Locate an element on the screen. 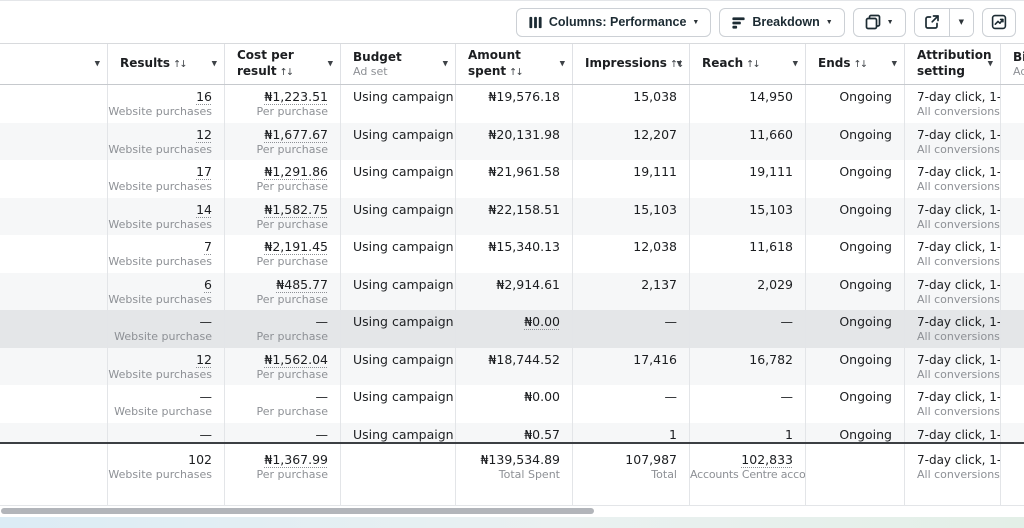 The width and height of the screenshot is (1024, 528). cost-per-result-cell: ₦1,562.04 Per purchase is located at coordinates (283, 366).